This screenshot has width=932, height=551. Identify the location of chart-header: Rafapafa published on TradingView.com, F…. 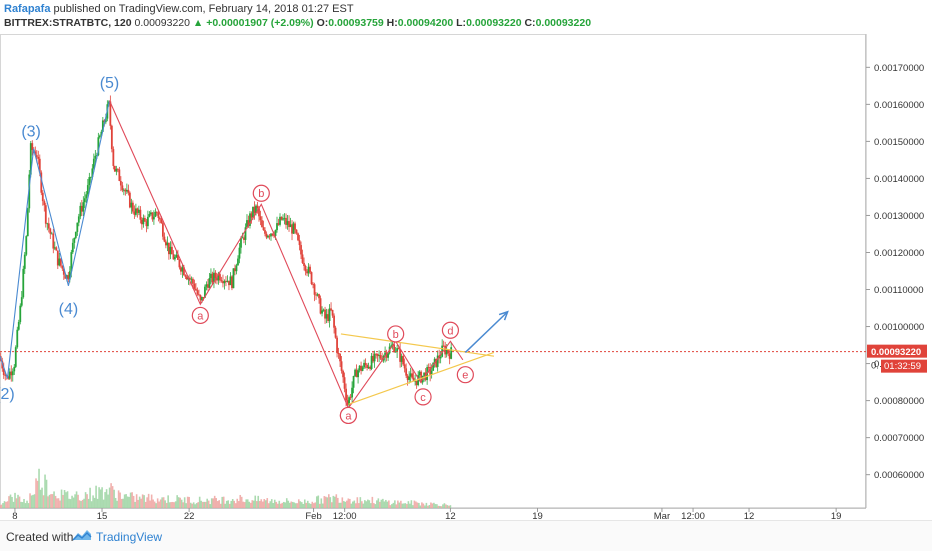
(454, 17).